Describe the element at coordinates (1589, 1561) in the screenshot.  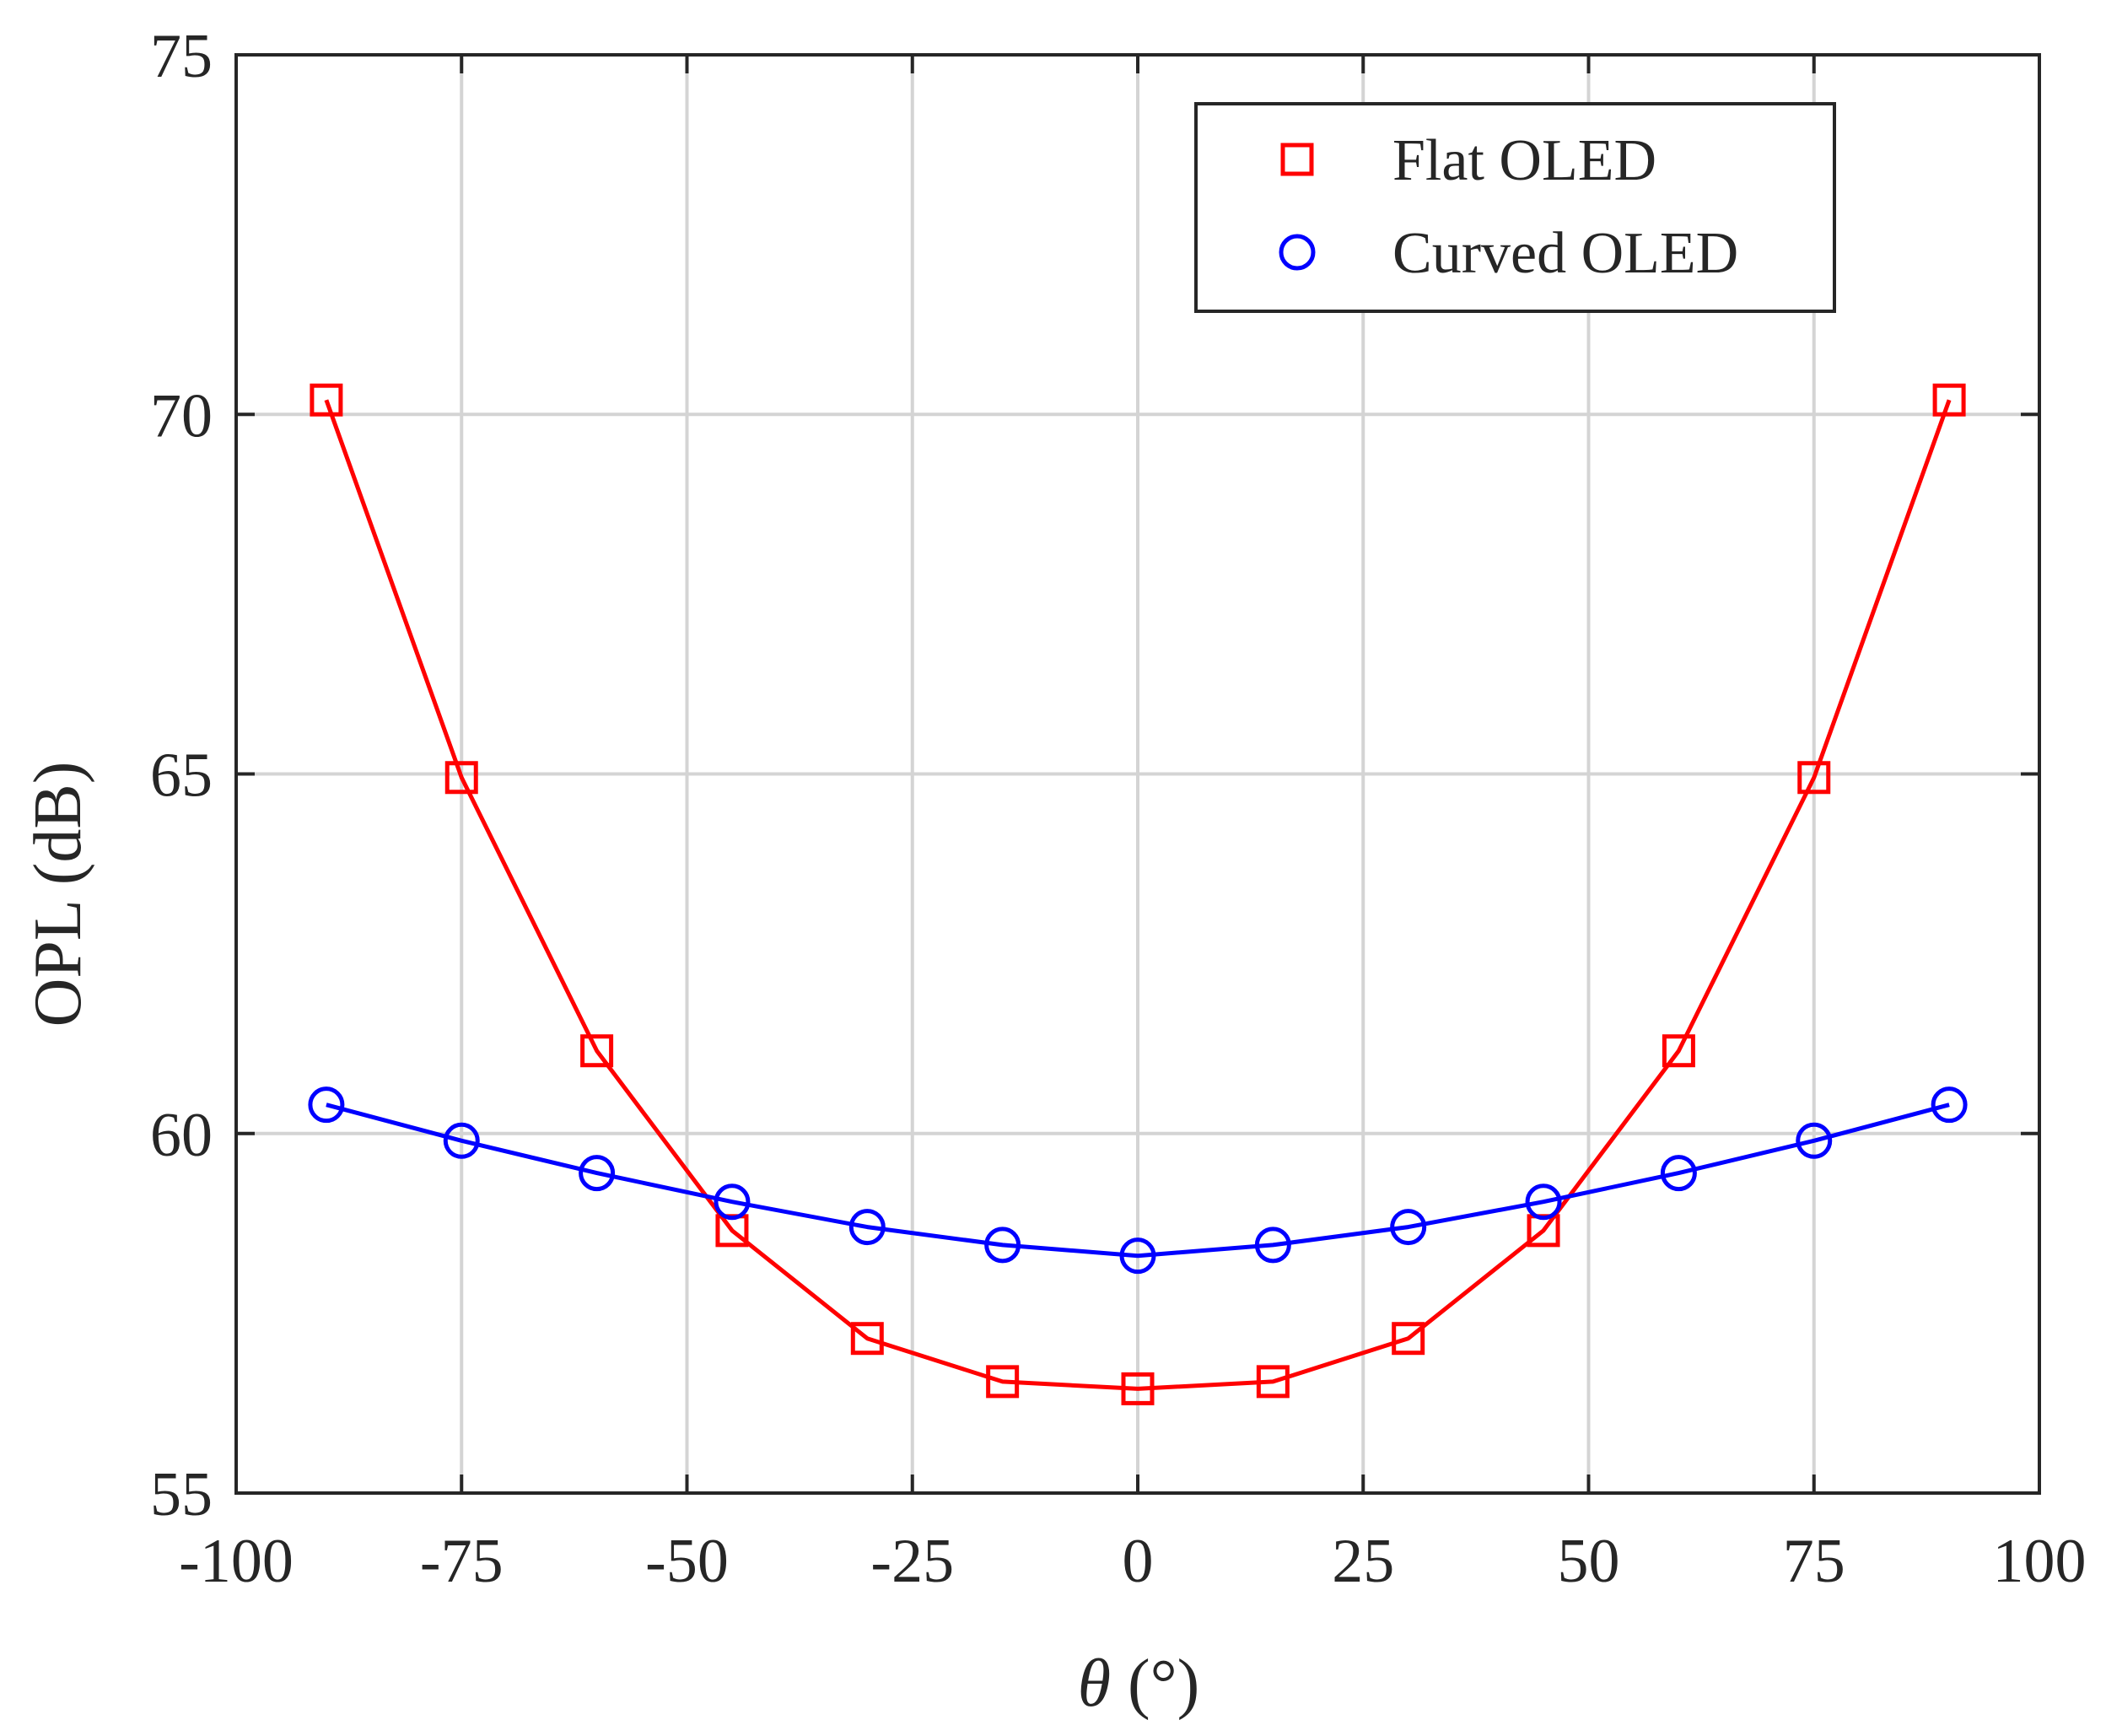
I see `x-tick-label: 50` at that location.